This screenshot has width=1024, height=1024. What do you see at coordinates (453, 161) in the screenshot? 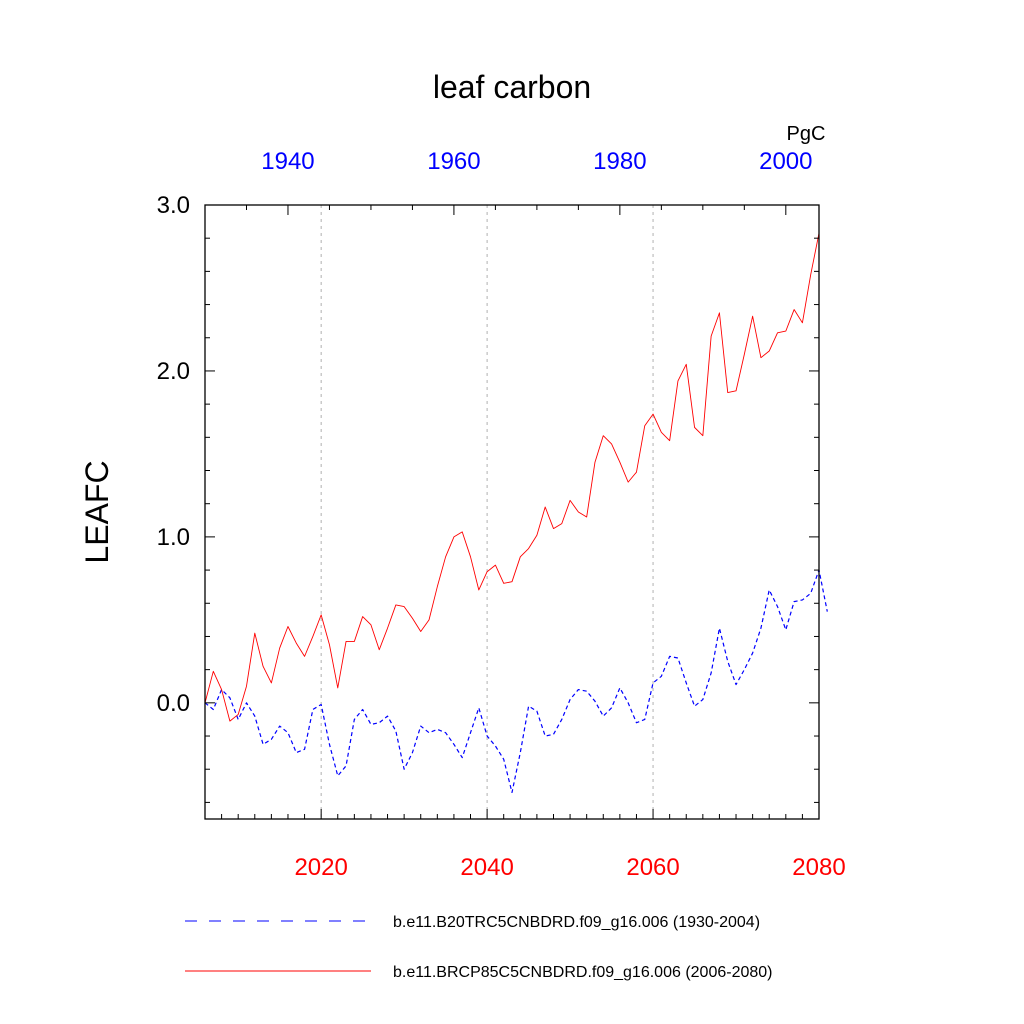
I see `x-top-tick-label: 1960` at bounding box center [453, 161].